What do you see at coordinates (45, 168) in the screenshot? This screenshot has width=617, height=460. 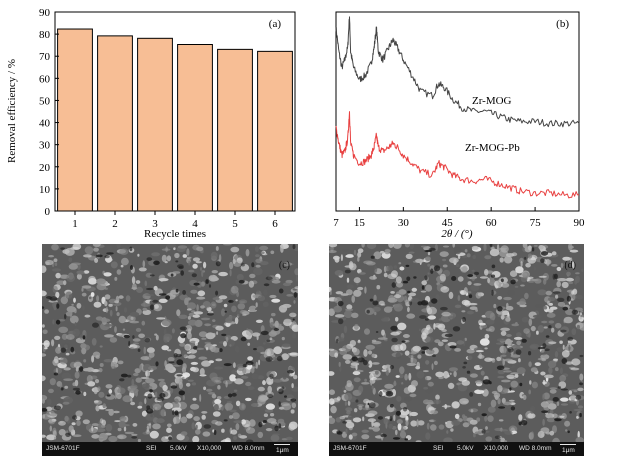 I see `chart-a-y-tick-label: 20` at bounding box center [45, 168].